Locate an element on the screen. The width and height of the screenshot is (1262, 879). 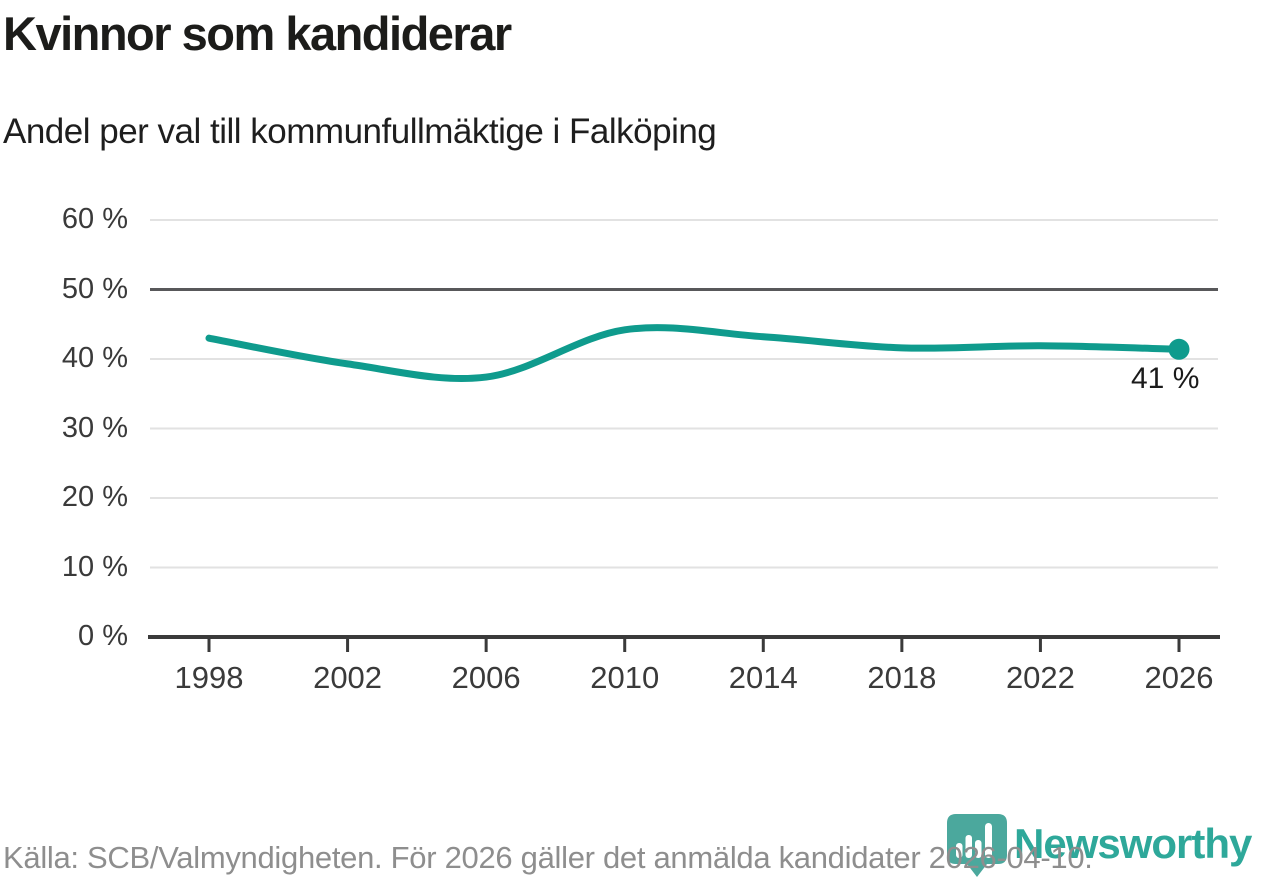
x-axis-tick-label: 2006 is located at coordinates (486, 677).